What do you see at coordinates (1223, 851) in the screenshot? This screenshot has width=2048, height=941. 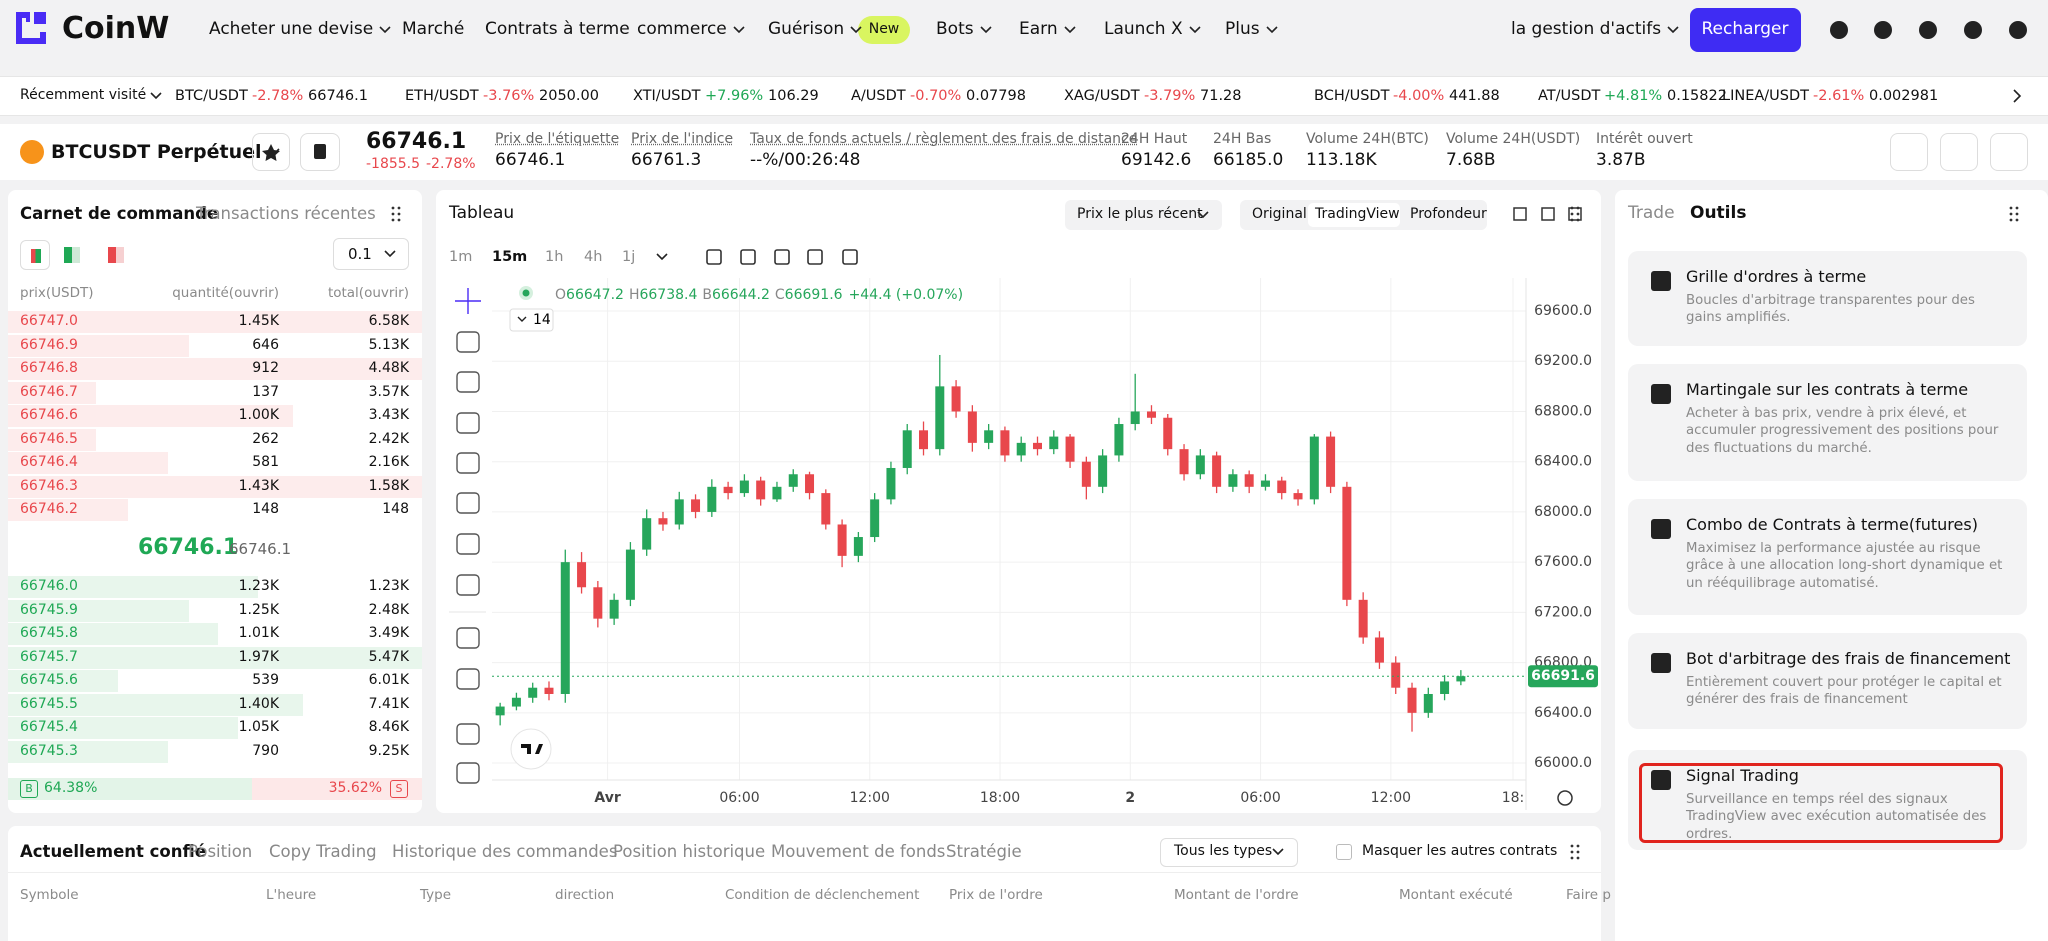 I see `filter: Tous les types` at bounding box center [1223, 851].